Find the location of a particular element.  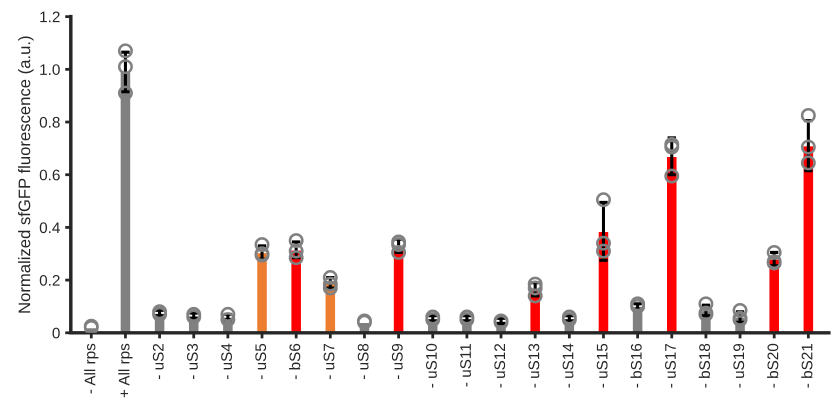

y-tick-label: 1.2 is located at coordinates (50, 17).